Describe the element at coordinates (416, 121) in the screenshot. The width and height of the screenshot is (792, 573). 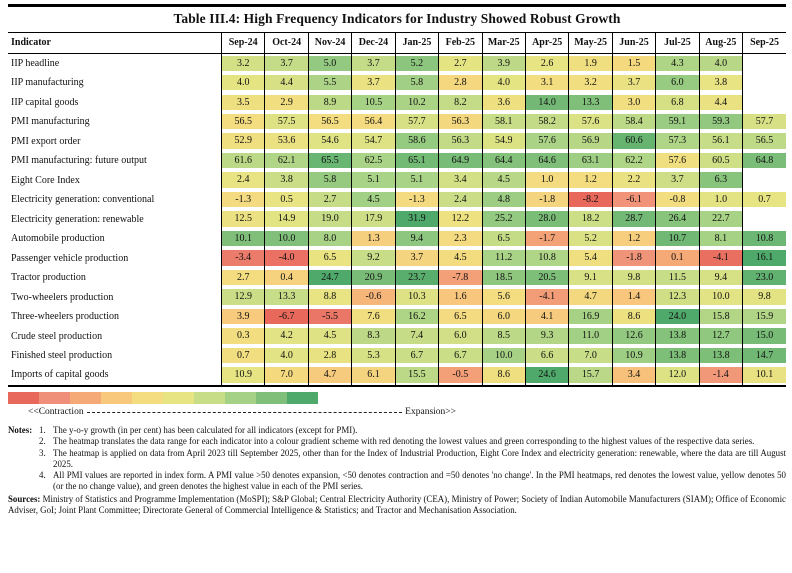
I see `heatmap-cell: 57.7` at that location.